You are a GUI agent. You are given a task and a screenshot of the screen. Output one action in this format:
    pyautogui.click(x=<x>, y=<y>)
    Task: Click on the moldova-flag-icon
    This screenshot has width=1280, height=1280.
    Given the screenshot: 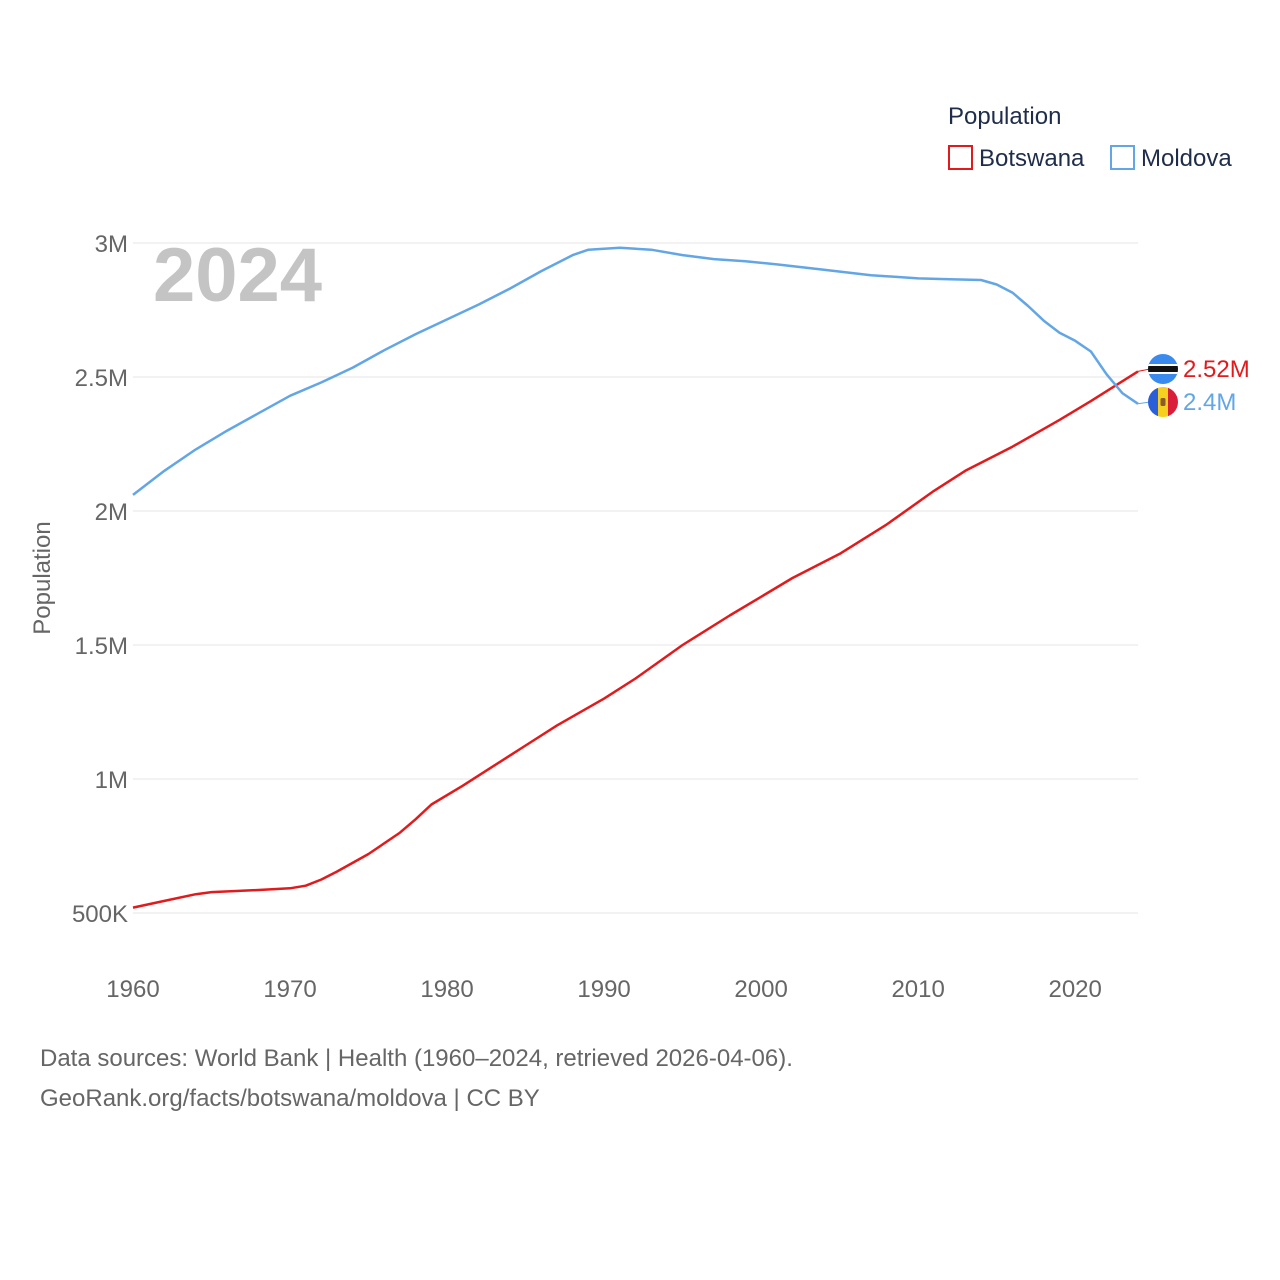 What is the action you would take?
    pyautogui.click(x=1163, y=402)
    